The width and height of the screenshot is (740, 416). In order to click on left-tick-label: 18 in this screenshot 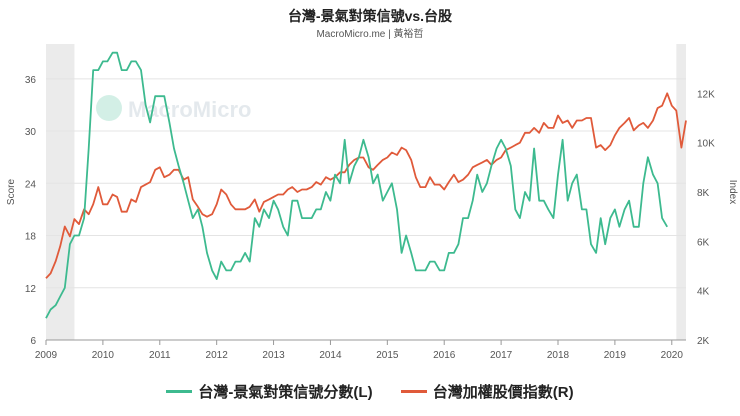, I will do `click(31, 237)`.